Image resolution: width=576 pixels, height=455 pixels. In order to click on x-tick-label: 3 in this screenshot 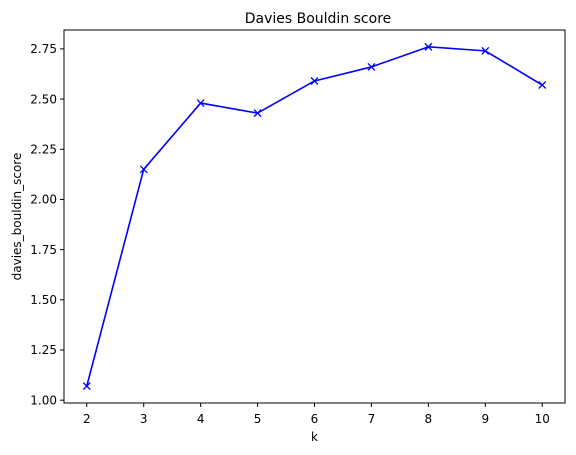, I will do `click(144, 419)`.